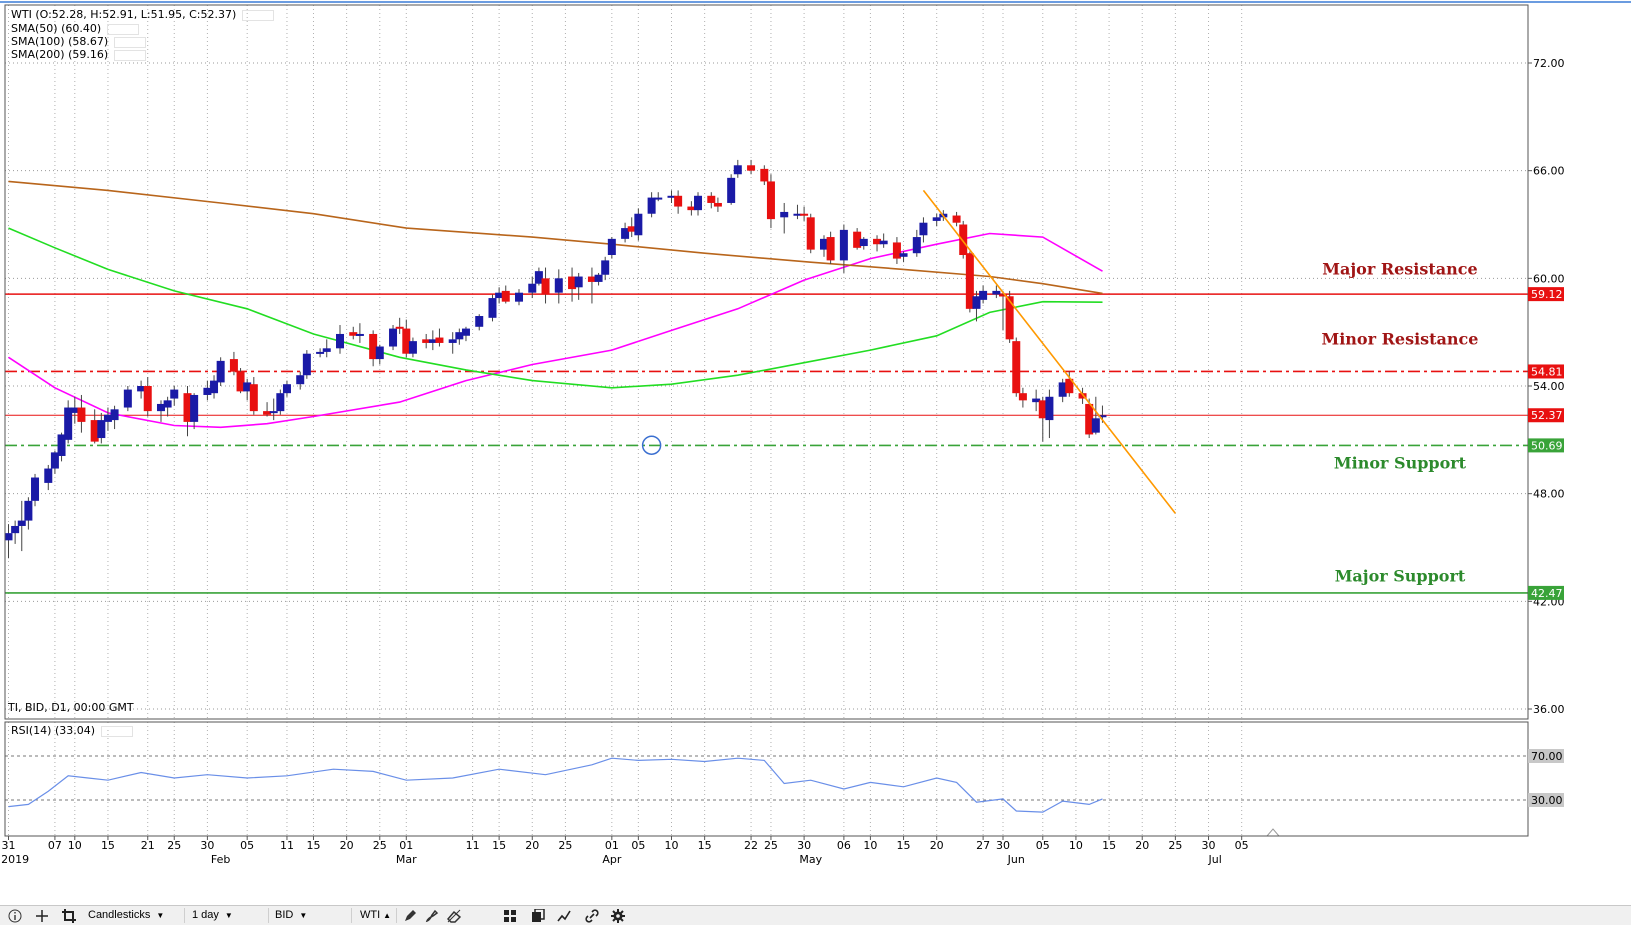  What do you see at coordinates (228, 915) in the screenshot?
I see `timeframe-select: 1 day ▼` at bounding box center [228, 915].